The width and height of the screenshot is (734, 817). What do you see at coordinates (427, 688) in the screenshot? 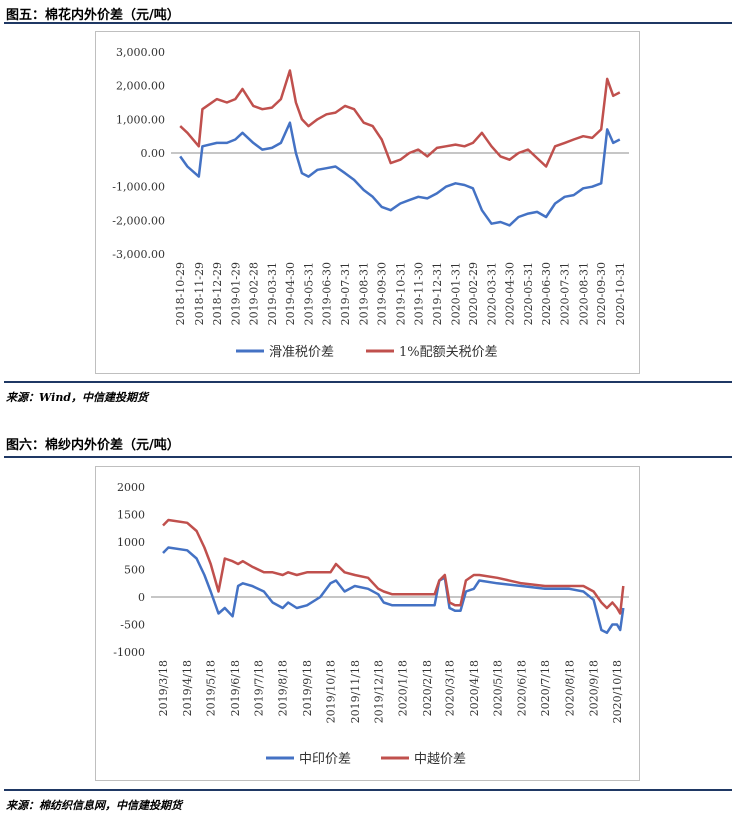
I see `x-tick-label: 2020/2/18` at bounding box center [427, 688].